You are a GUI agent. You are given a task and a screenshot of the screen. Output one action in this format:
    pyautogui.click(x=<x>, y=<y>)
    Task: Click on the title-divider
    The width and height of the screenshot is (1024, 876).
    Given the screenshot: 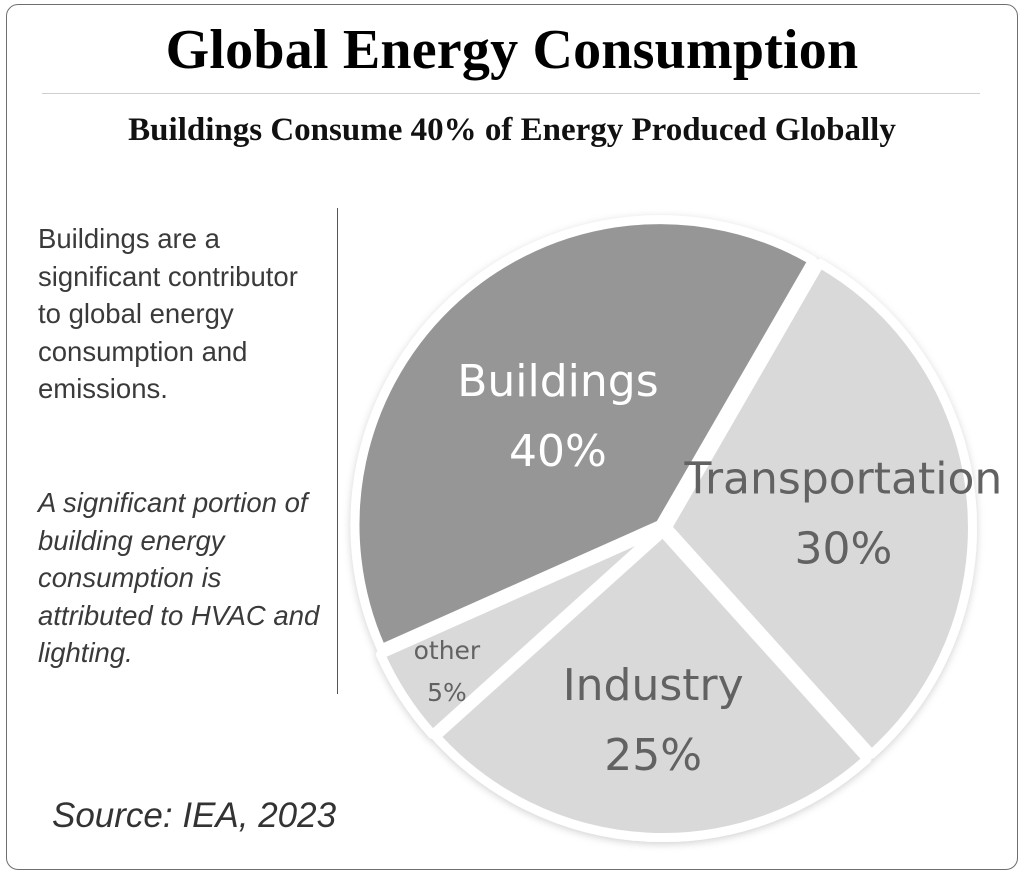 What is the action you would take?
    pyautogui.click(x=511, y=93)
    